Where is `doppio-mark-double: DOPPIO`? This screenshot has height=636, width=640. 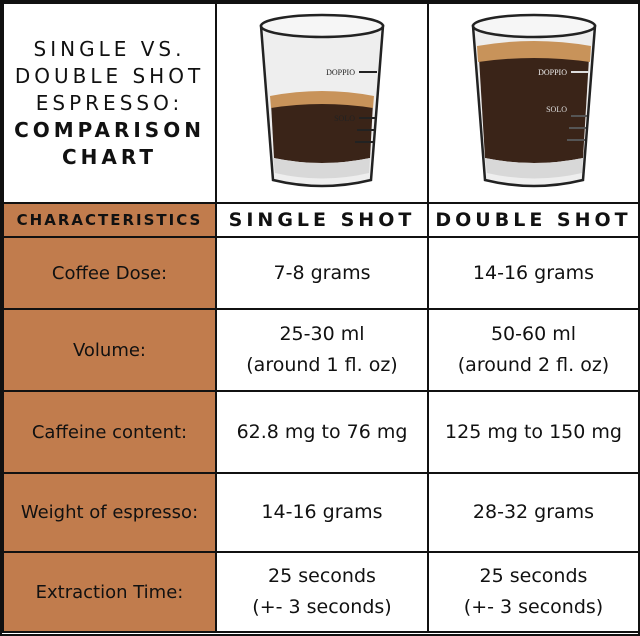 doppio-mark-double: DOPPIO is located at coordinates (552, 72).